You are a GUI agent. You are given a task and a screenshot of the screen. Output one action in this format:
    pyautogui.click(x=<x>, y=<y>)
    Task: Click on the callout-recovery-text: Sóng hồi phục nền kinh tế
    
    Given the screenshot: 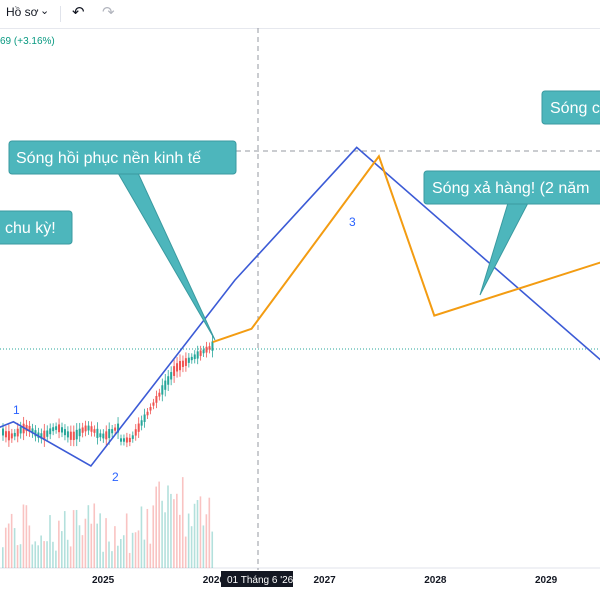 What is the action you would take?
    pyautogui.click(x=108, y=158)
    